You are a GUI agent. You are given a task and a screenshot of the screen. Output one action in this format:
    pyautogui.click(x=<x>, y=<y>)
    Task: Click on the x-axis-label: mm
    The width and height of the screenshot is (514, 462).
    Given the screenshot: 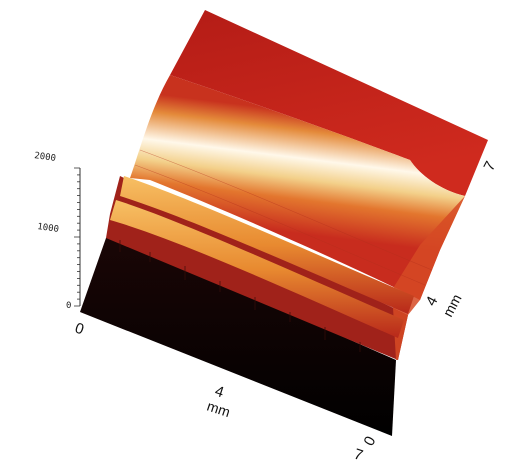 What is the action you would take?
    pyautogui.click(x=218, y=409)
    